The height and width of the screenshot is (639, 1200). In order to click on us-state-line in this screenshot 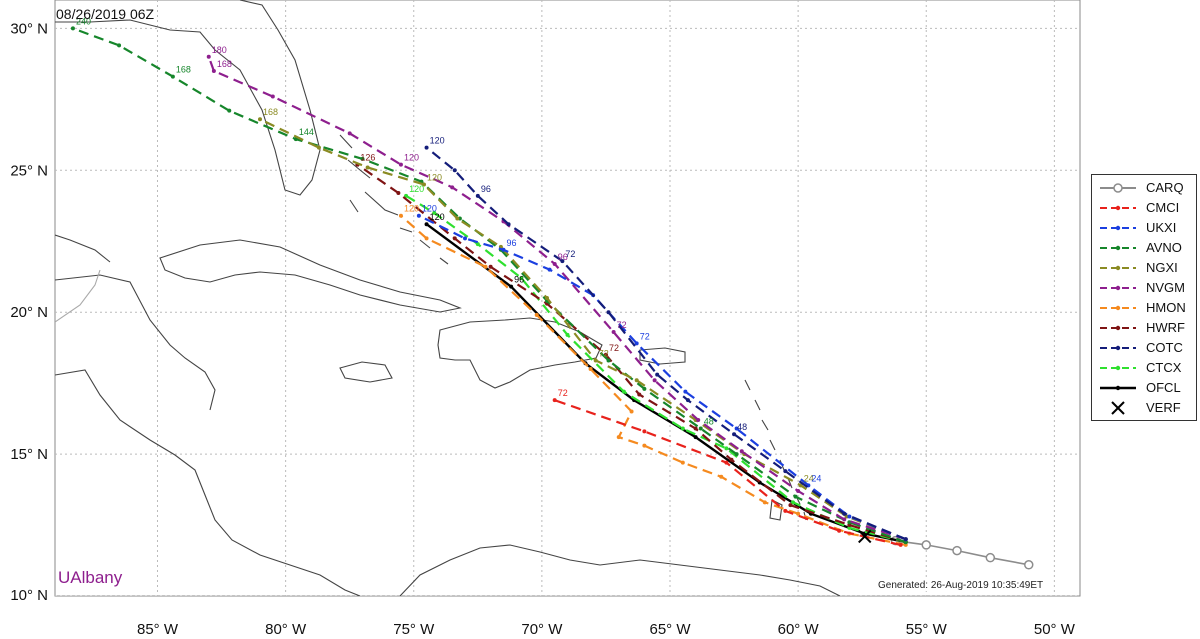, I will do `click(78, 296)`.